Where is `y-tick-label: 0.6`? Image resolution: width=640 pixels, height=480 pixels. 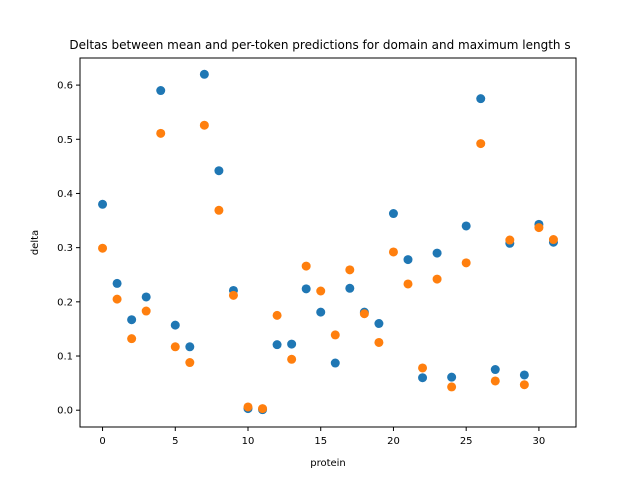
y-tick-label: 0.6 is located at coordinates (65, 86).